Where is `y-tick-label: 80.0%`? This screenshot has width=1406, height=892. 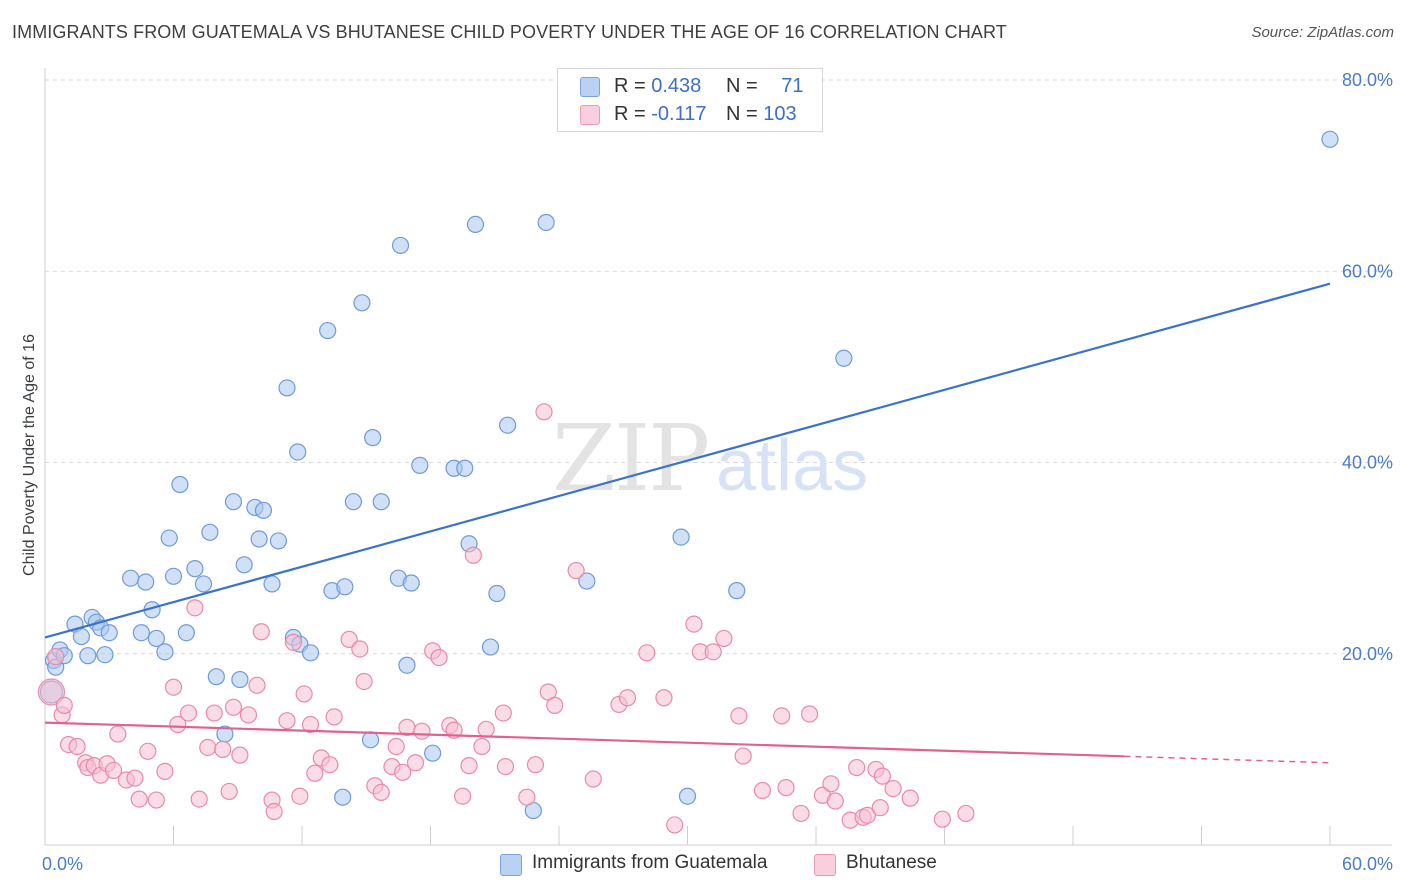 y-tick-label: 80.0% is located at coordinates (1367, 80).